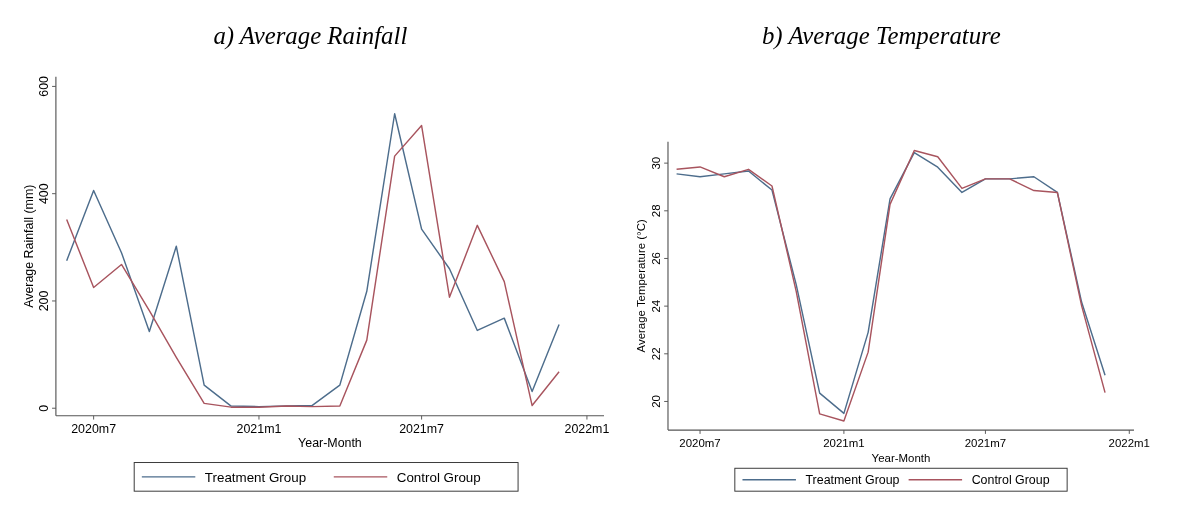 This screenshot has height=506, width=1196. What do you see at coordinates (44, 194) in the screenshot?
I see `y-tick-label: 400` at bounding box center [44, 194].